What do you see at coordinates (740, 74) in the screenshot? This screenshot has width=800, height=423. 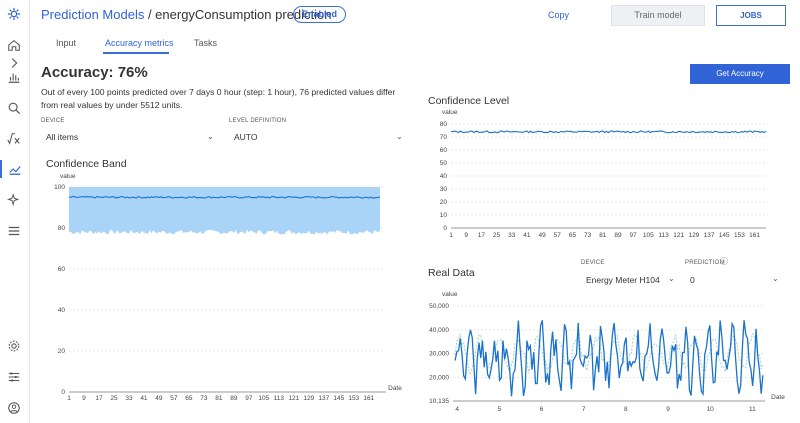 I see `get-accuracy-button: Get Accuracy` at bounding box center [740, 74].